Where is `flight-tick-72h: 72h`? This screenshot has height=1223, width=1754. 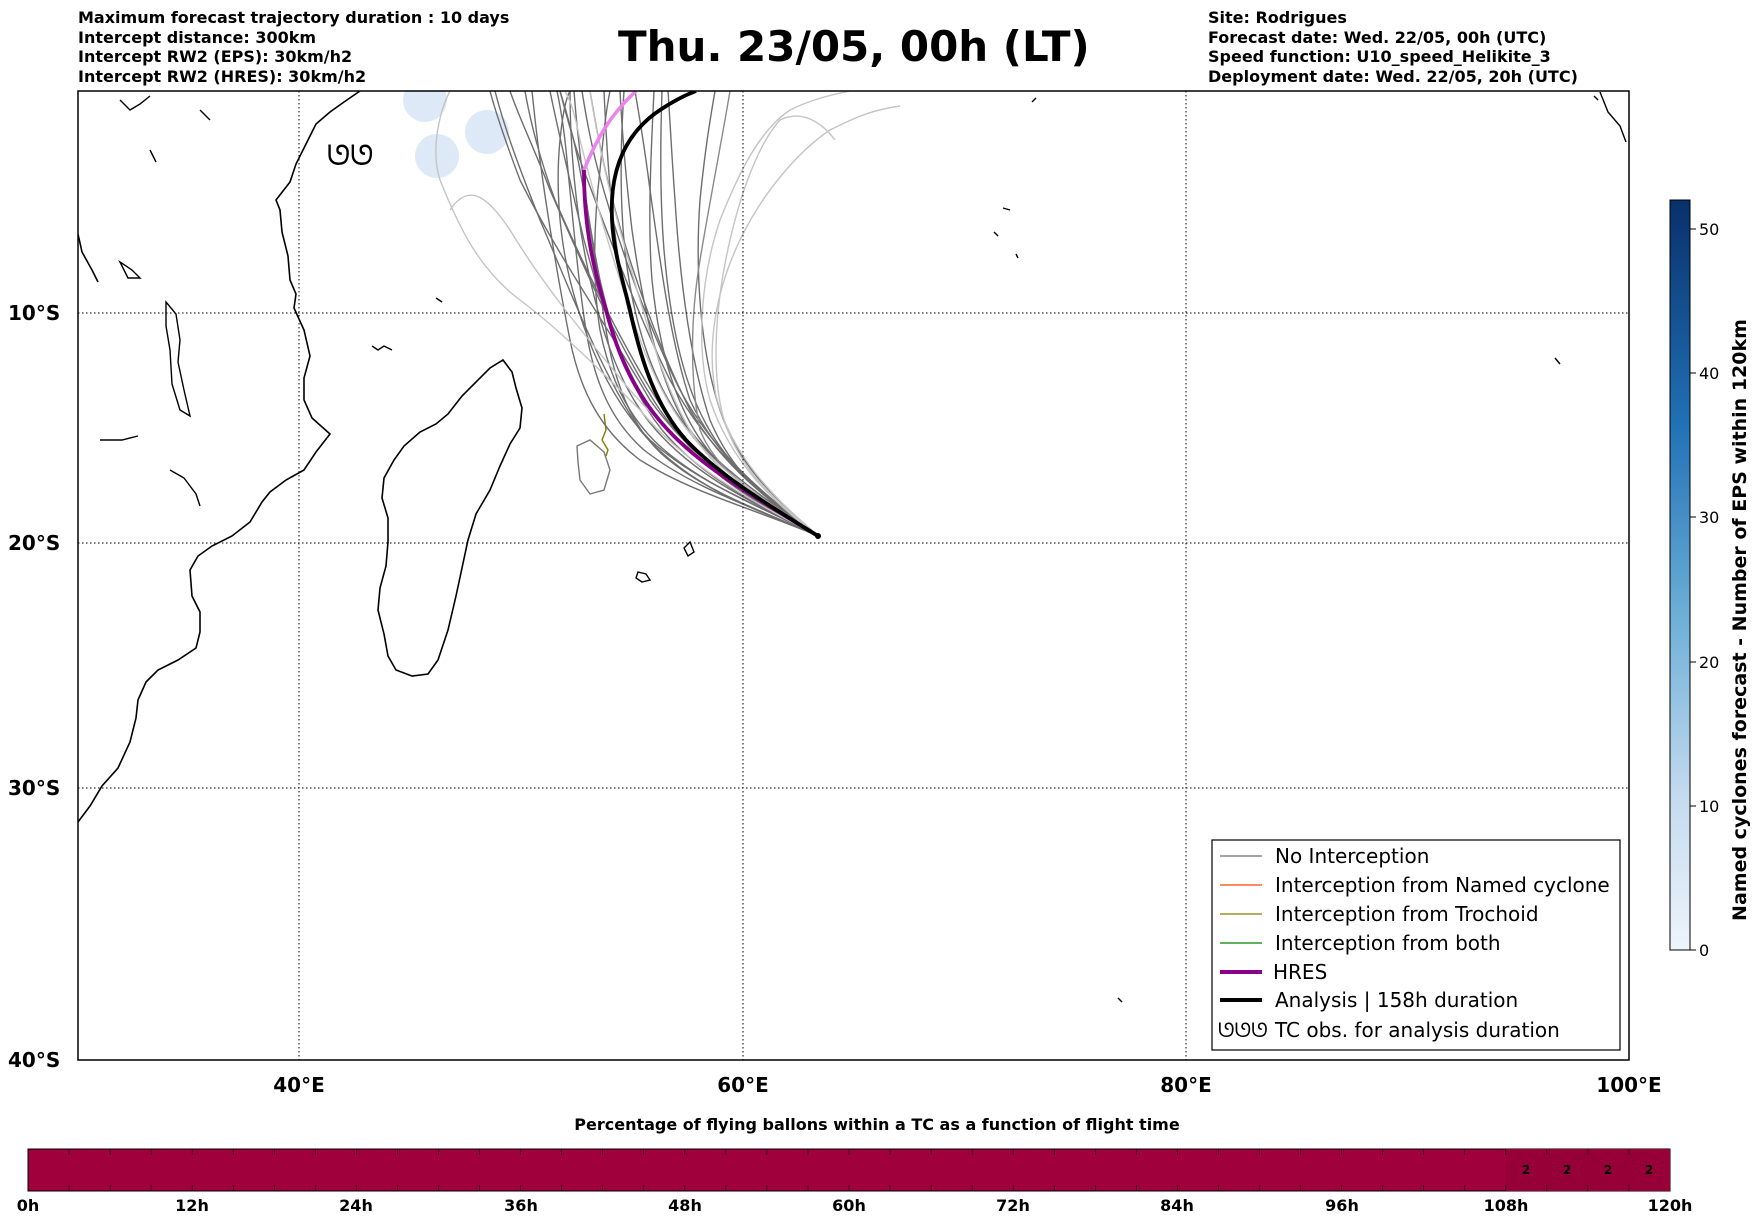
flight-tick-72h: 72h is located at coordinates (1013, 1205).